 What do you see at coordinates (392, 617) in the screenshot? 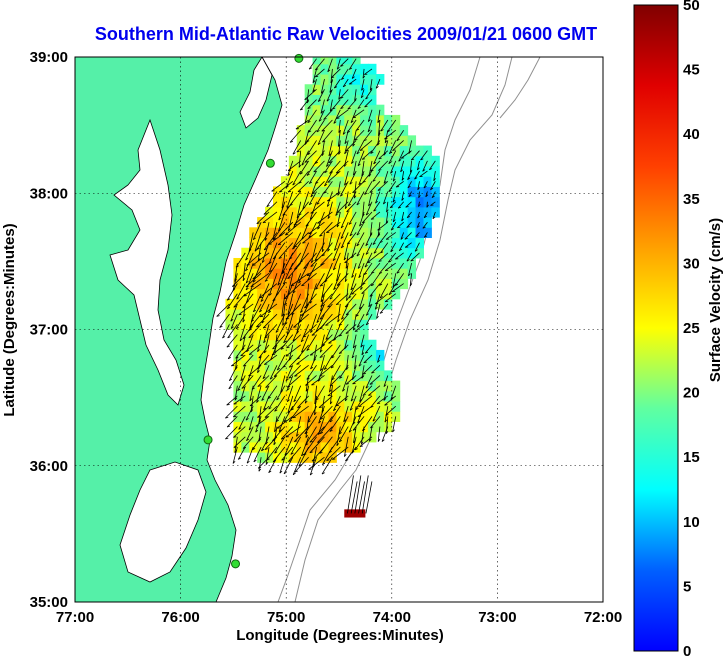
I see `x-tick-label: 74:00` at bounding box center [392, 617].